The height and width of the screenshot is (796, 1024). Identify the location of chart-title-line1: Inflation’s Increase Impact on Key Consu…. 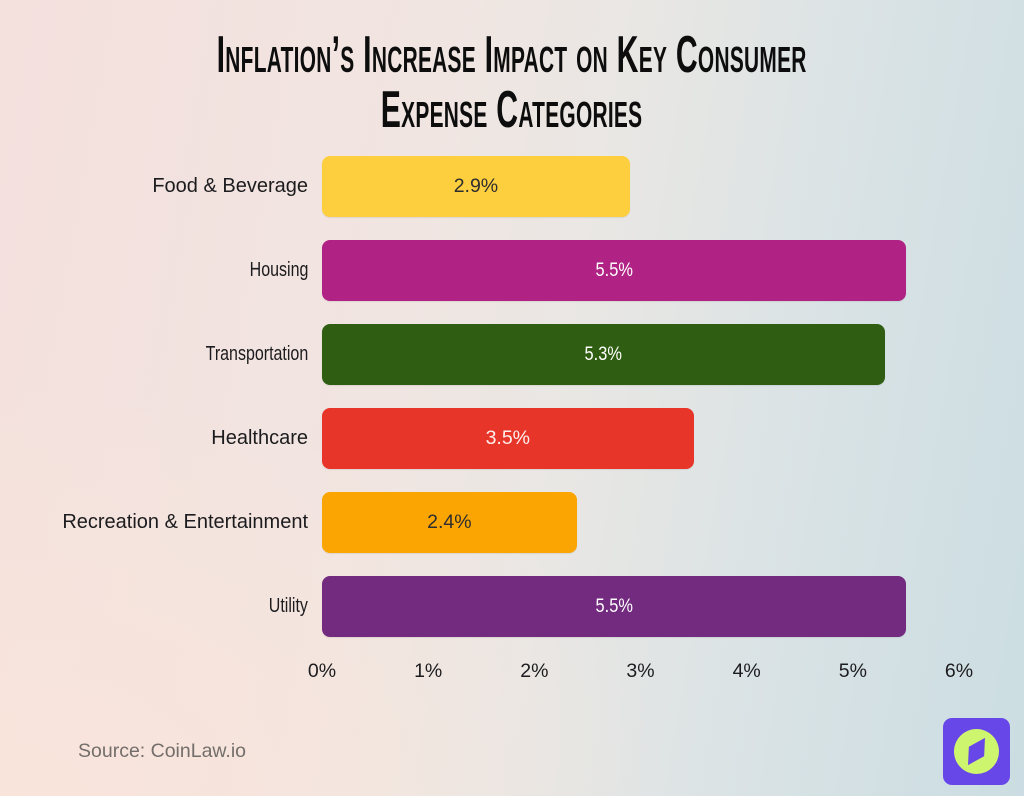
(512, 55).